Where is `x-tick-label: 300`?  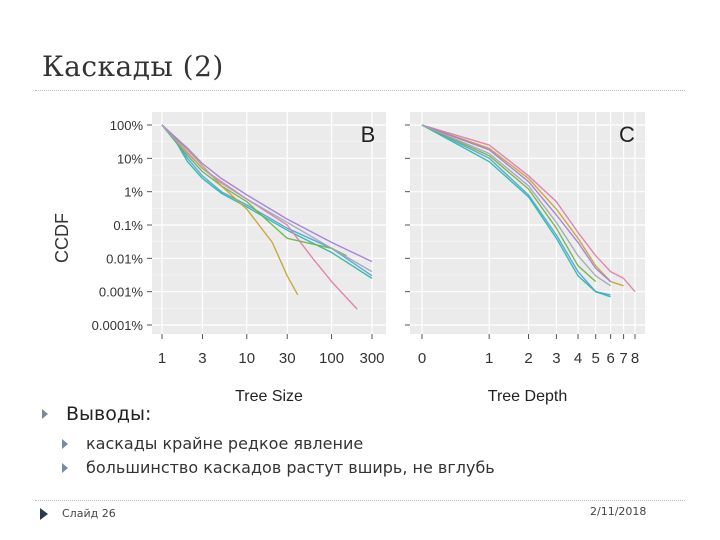 x-tick-label: 300 is located at coordinates (371, 358).